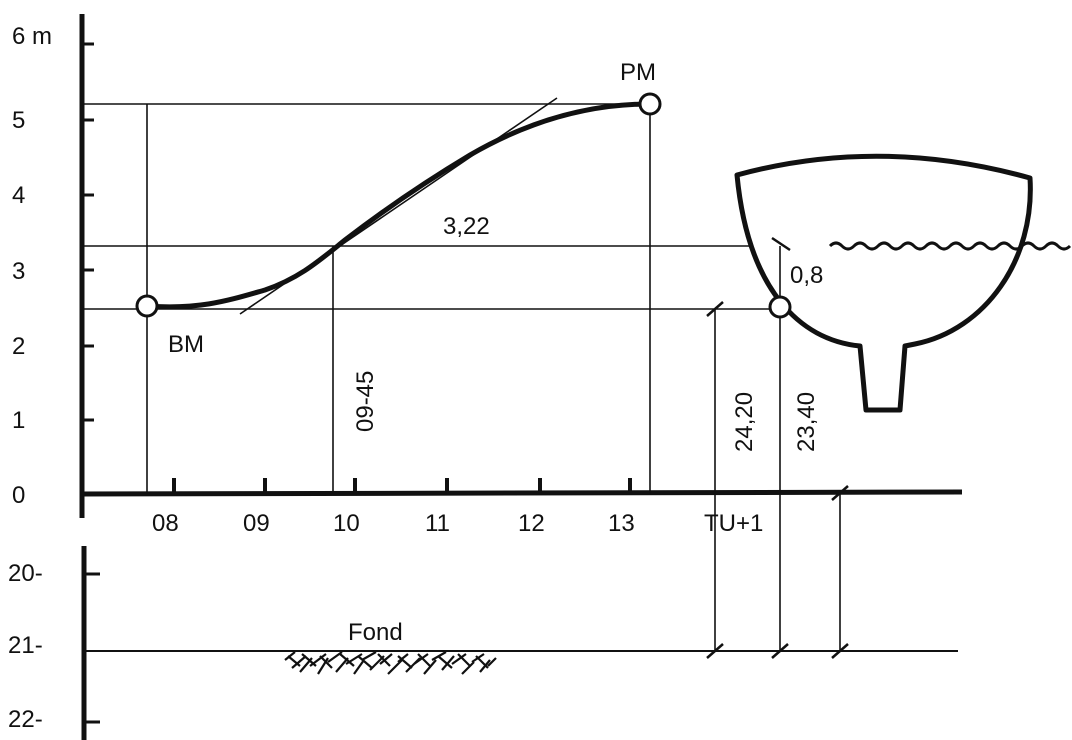  I want to click on x-tick-label-12: 12, so click(531, 523).